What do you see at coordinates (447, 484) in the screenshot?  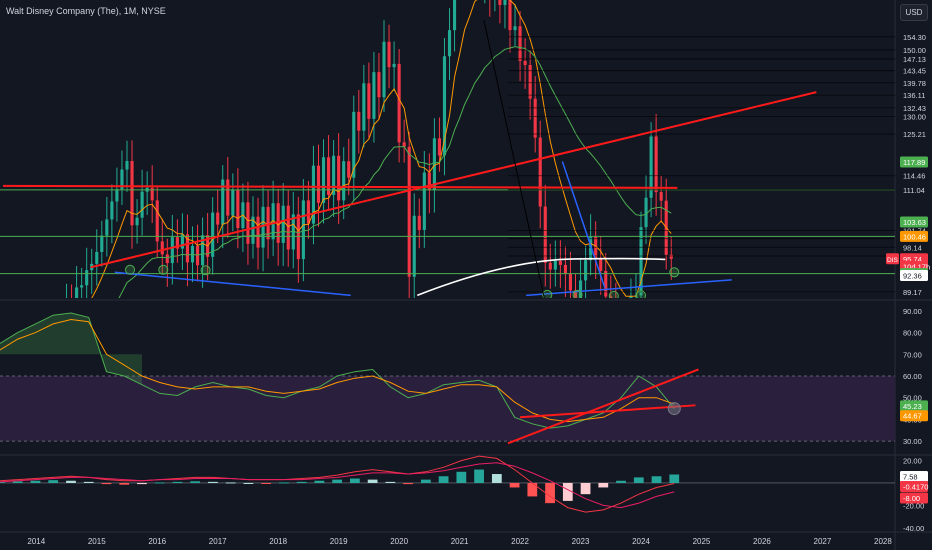 I see `macd-panel` at bounding box center [447, 484].